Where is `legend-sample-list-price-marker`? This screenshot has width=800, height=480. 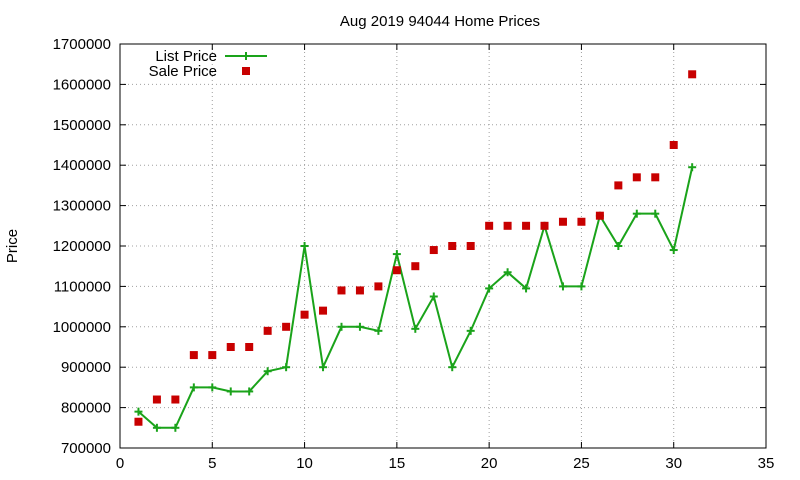
legend-sample-list-price-marker is located at coordinates (246, 56).